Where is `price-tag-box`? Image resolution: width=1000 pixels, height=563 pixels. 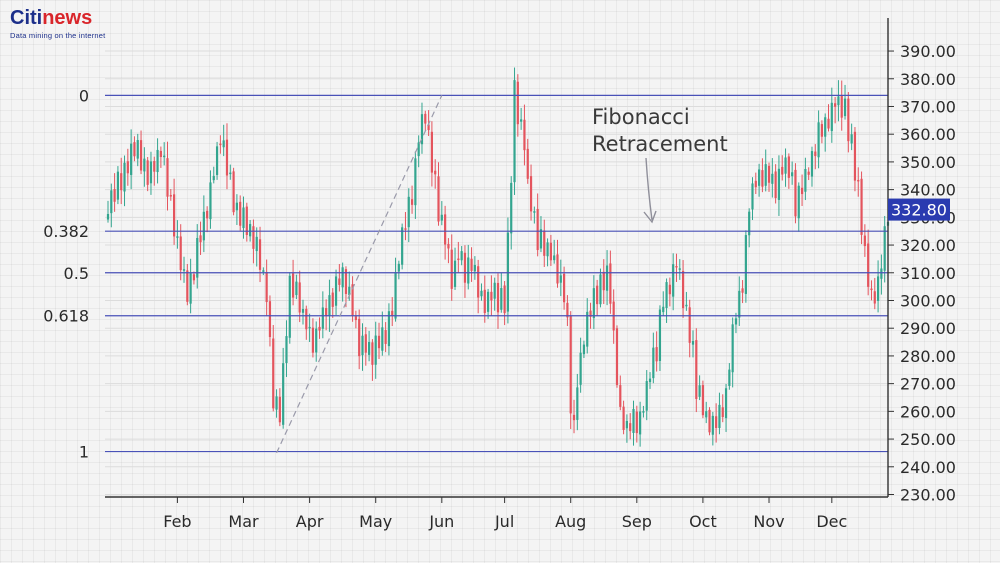
price-tag-box is located at coordinates (919, 209).